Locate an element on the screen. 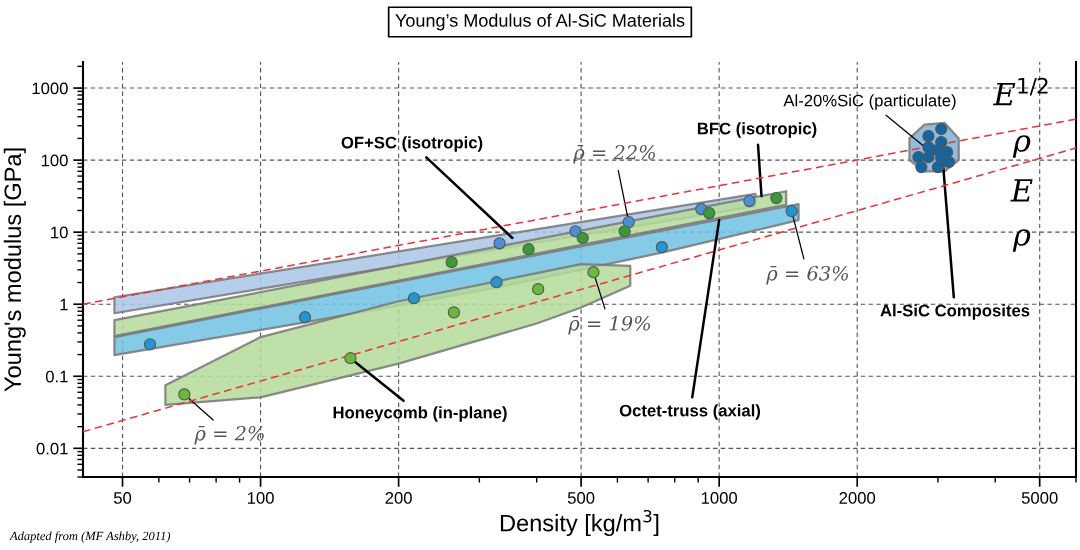 The image size is (1080, 550). x-tick-label: 100 is located at coordinates (260, 498).